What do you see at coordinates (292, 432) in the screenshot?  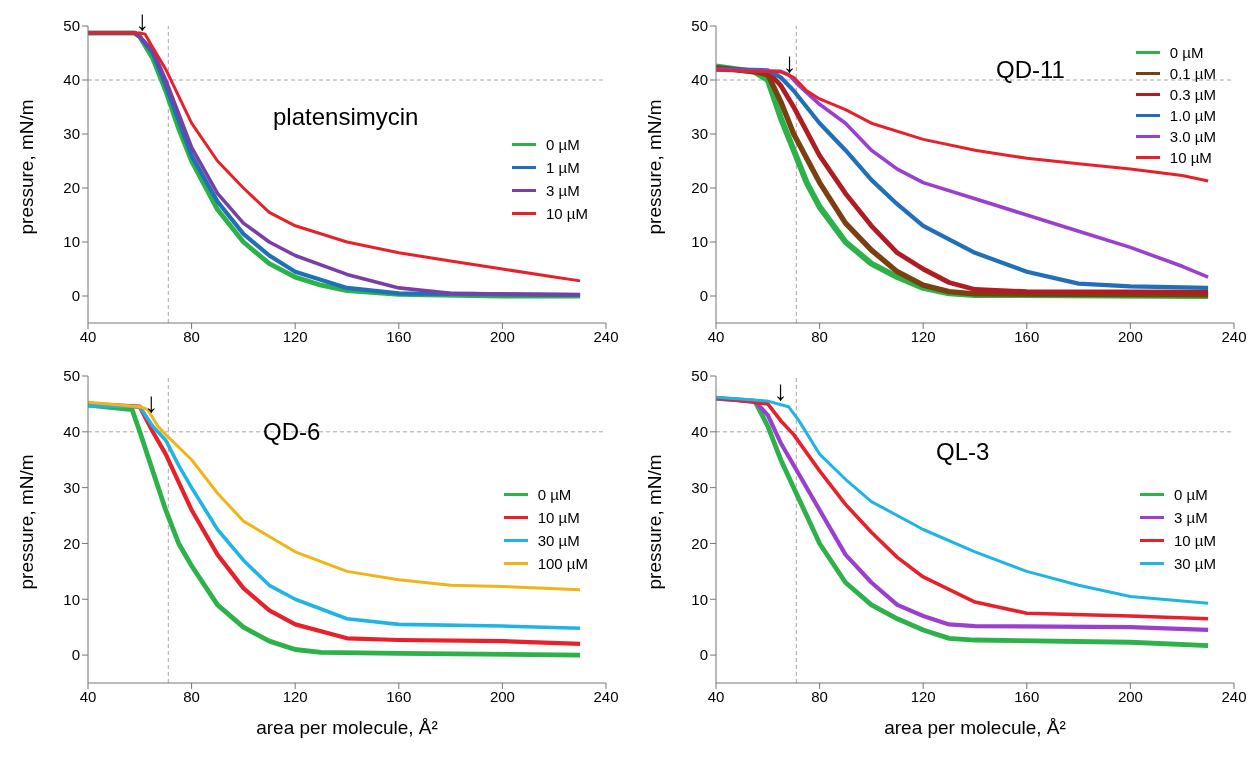 I see `text: QD-6` at bounding box center [292, 432].